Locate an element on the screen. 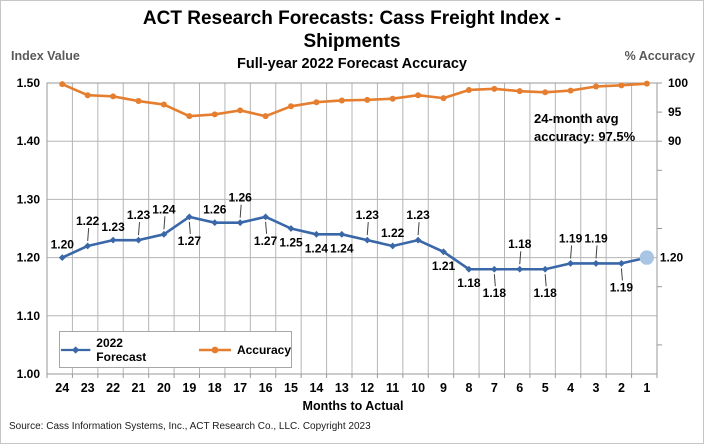 Image resolution: width=704 pixels, height=444 pixels. left-axis-tick-label: 1.50 is located at coordinates (29, 83).